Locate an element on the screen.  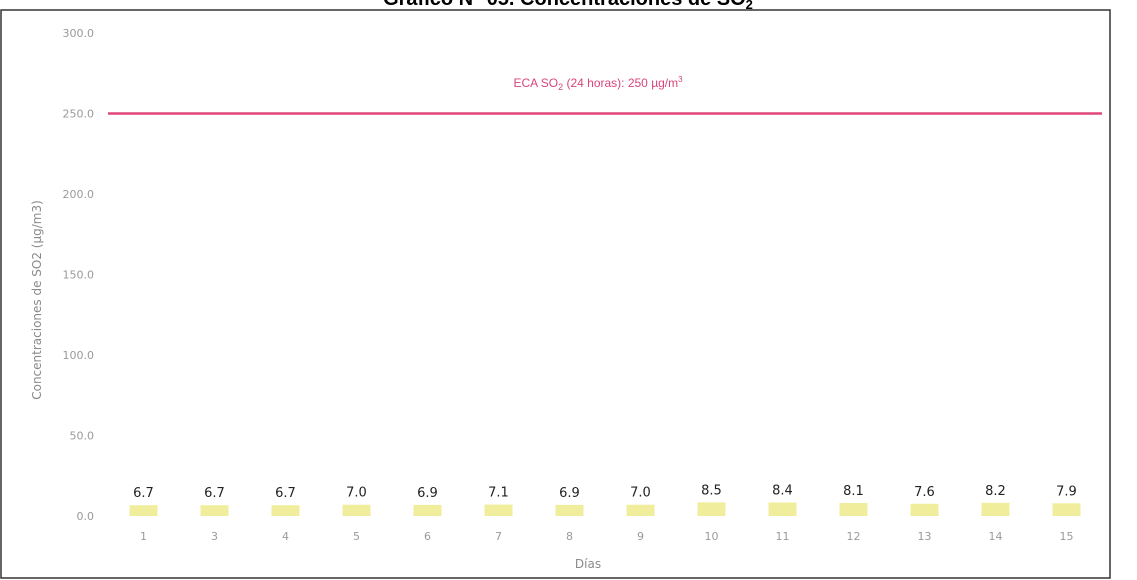
y-tick-label: 50.0 is located at coordinates (82, 436).